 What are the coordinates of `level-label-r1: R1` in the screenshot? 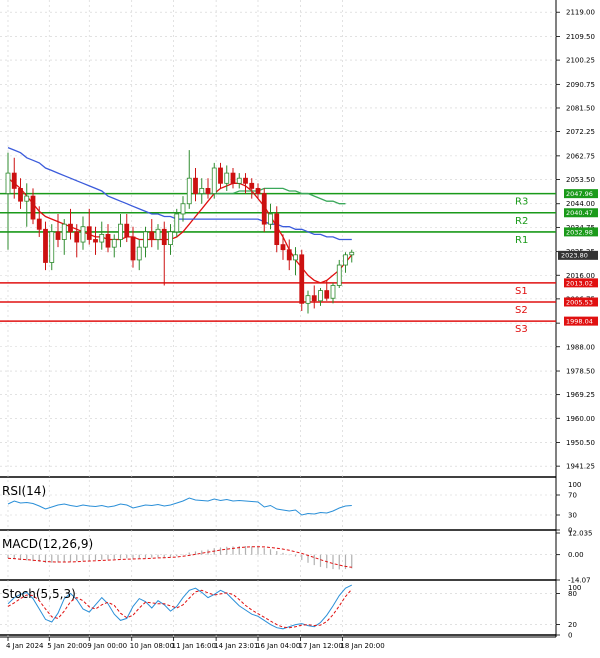 It's located at (521, 240).